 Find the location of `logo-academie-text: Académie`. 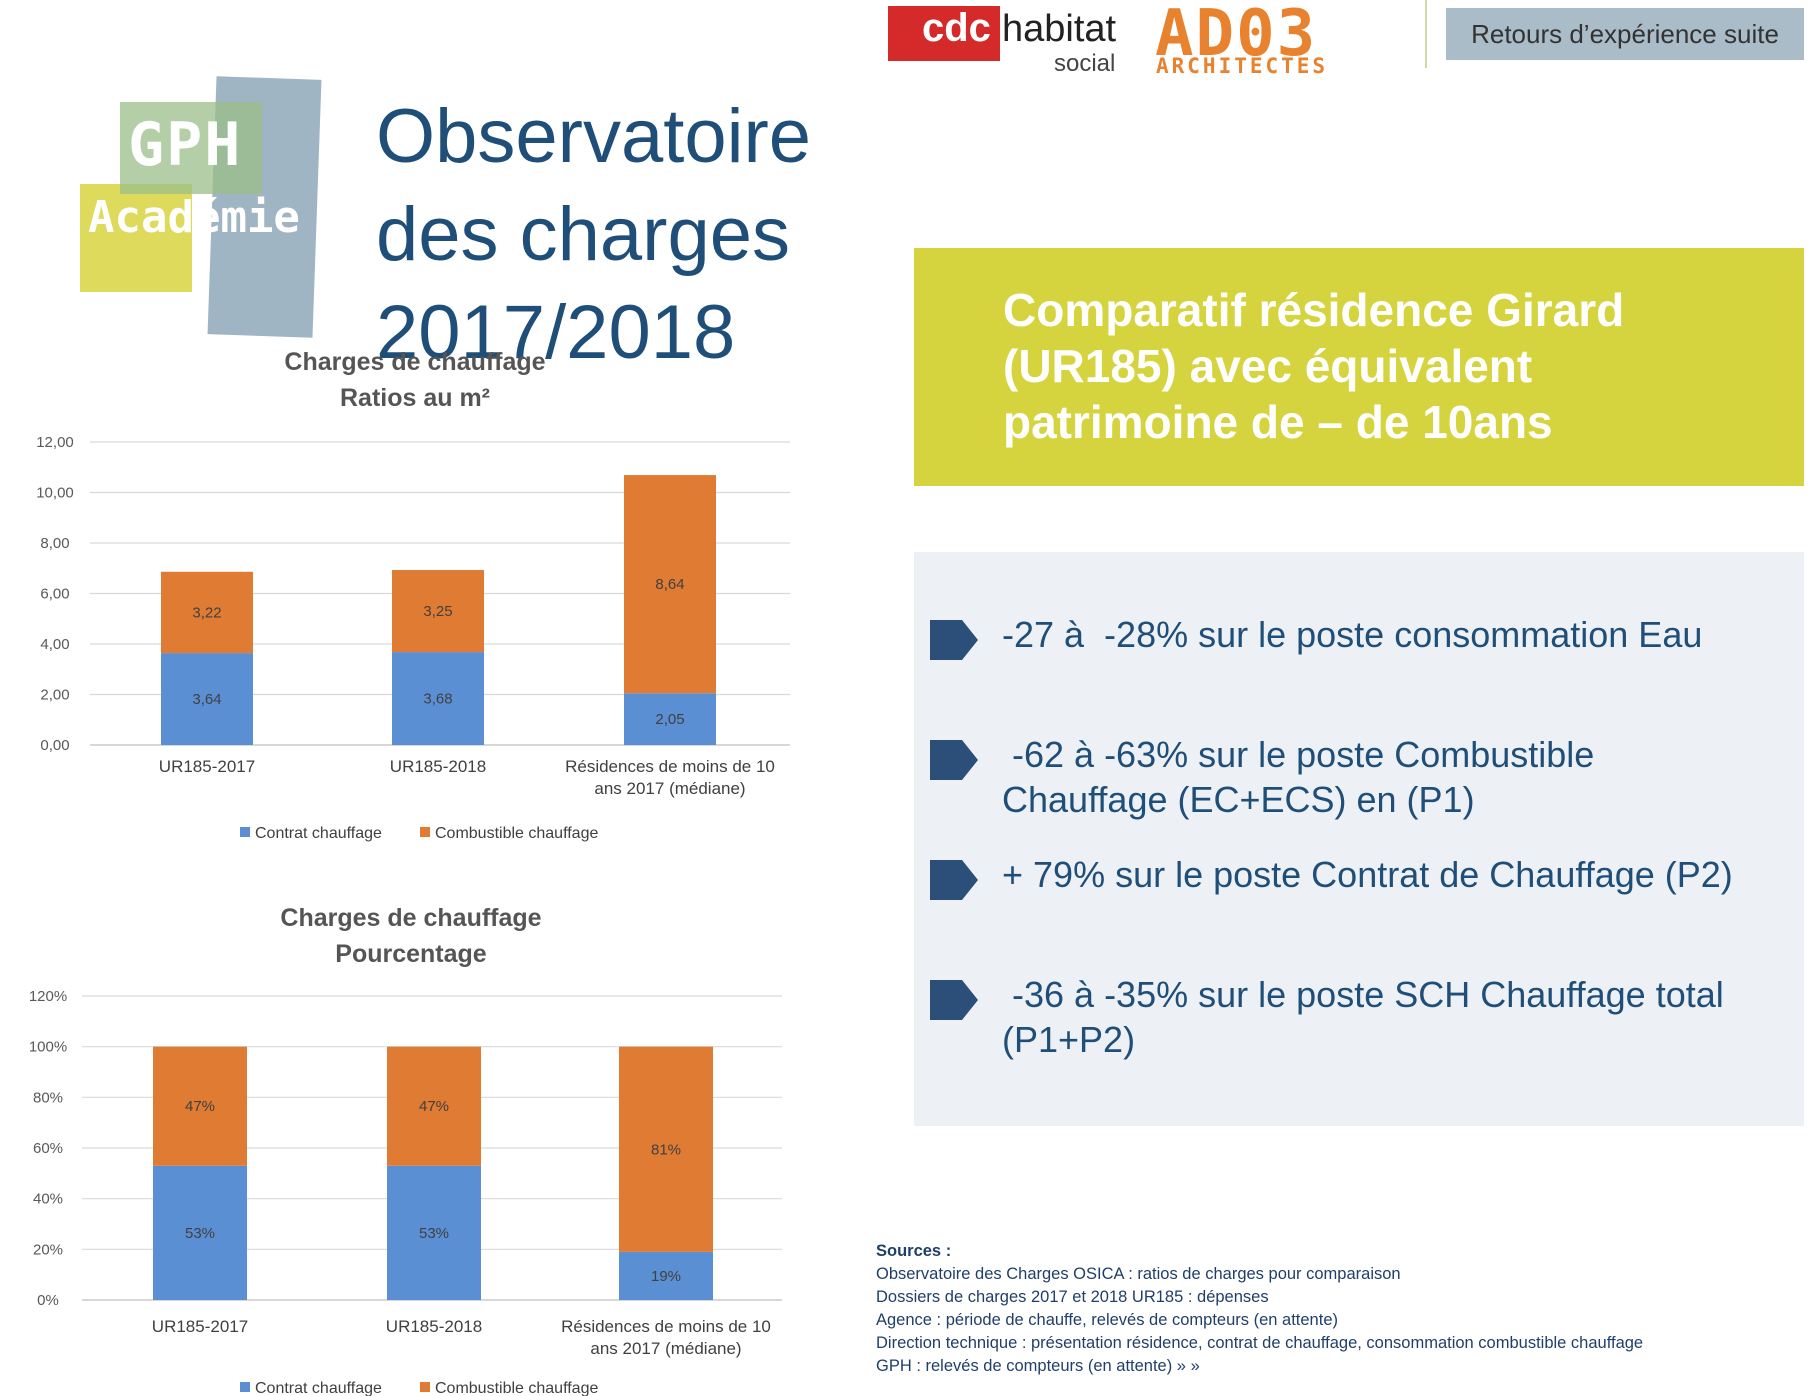

logo-academie-text: Académie is located at coordinates (194, 217).